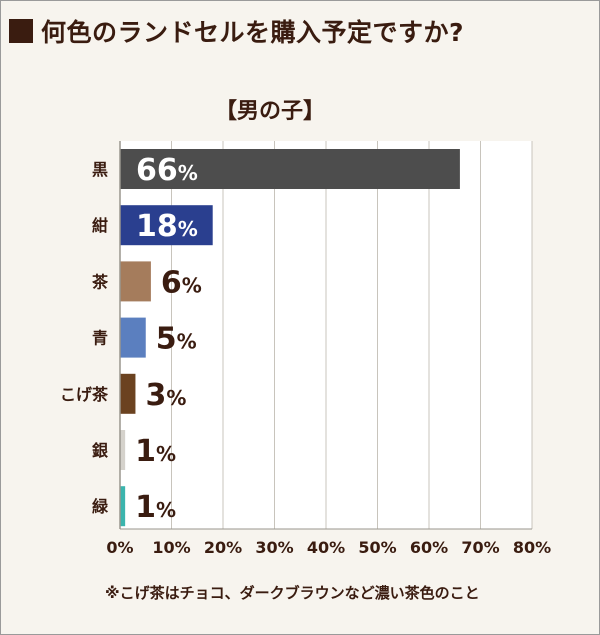 The width and height of the screenshot is (600, 635). Describe the element at coordinates (100, 450) in the screenshot. I see `category-label: 銀` at that location.